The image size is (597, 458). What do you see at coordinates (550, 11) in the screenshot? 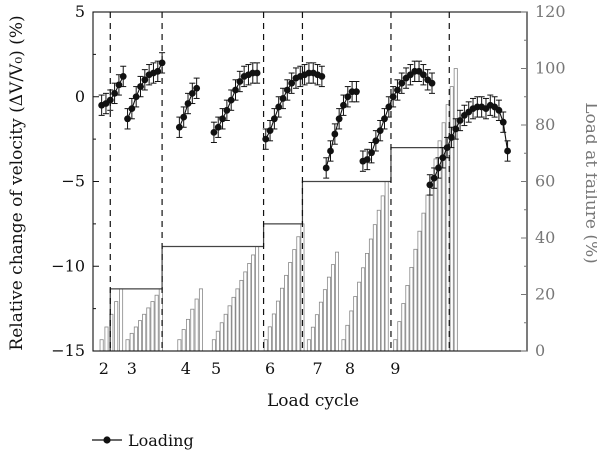
I see `right-tick-label: 120` at bounding box center [550, 11].